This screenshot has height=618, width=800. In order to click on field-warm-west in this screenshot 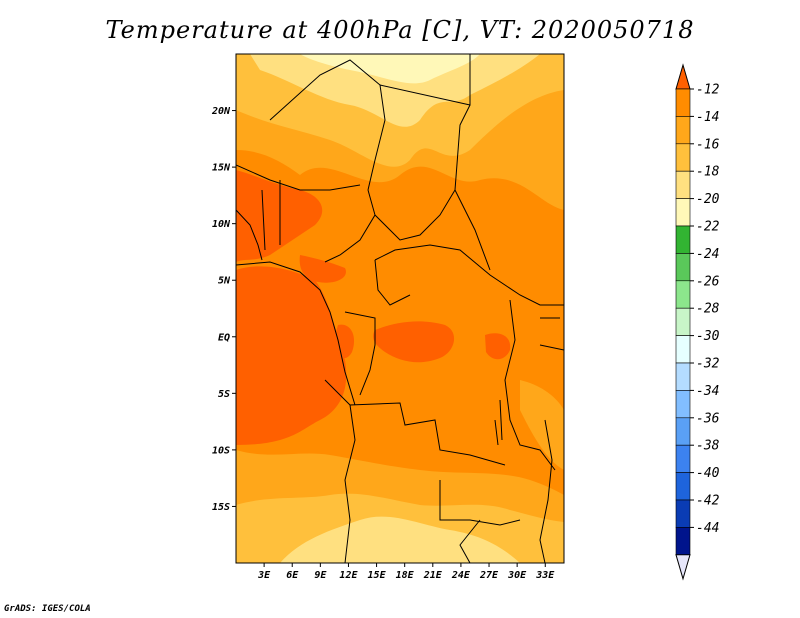, I will do `click(291, 355)`.